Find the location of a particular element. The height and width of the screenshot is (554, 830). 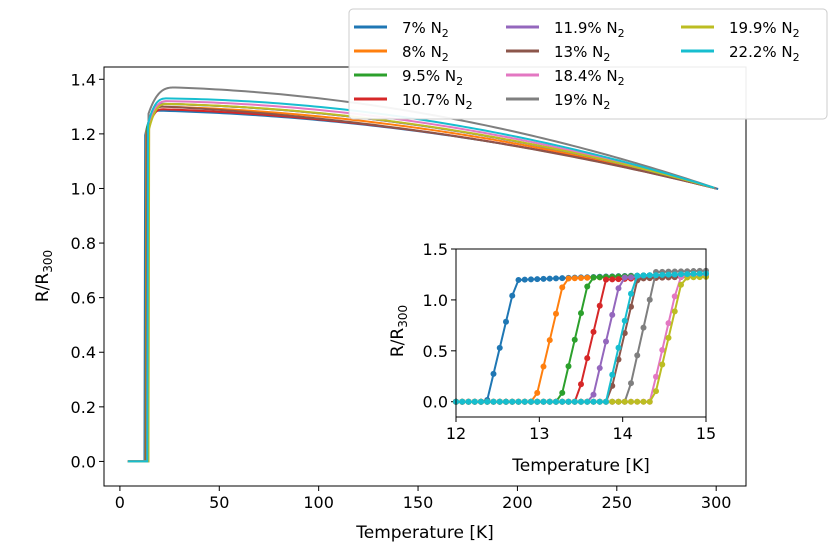

y-tick-label: 0.4 is located at coordinates (83, 352).